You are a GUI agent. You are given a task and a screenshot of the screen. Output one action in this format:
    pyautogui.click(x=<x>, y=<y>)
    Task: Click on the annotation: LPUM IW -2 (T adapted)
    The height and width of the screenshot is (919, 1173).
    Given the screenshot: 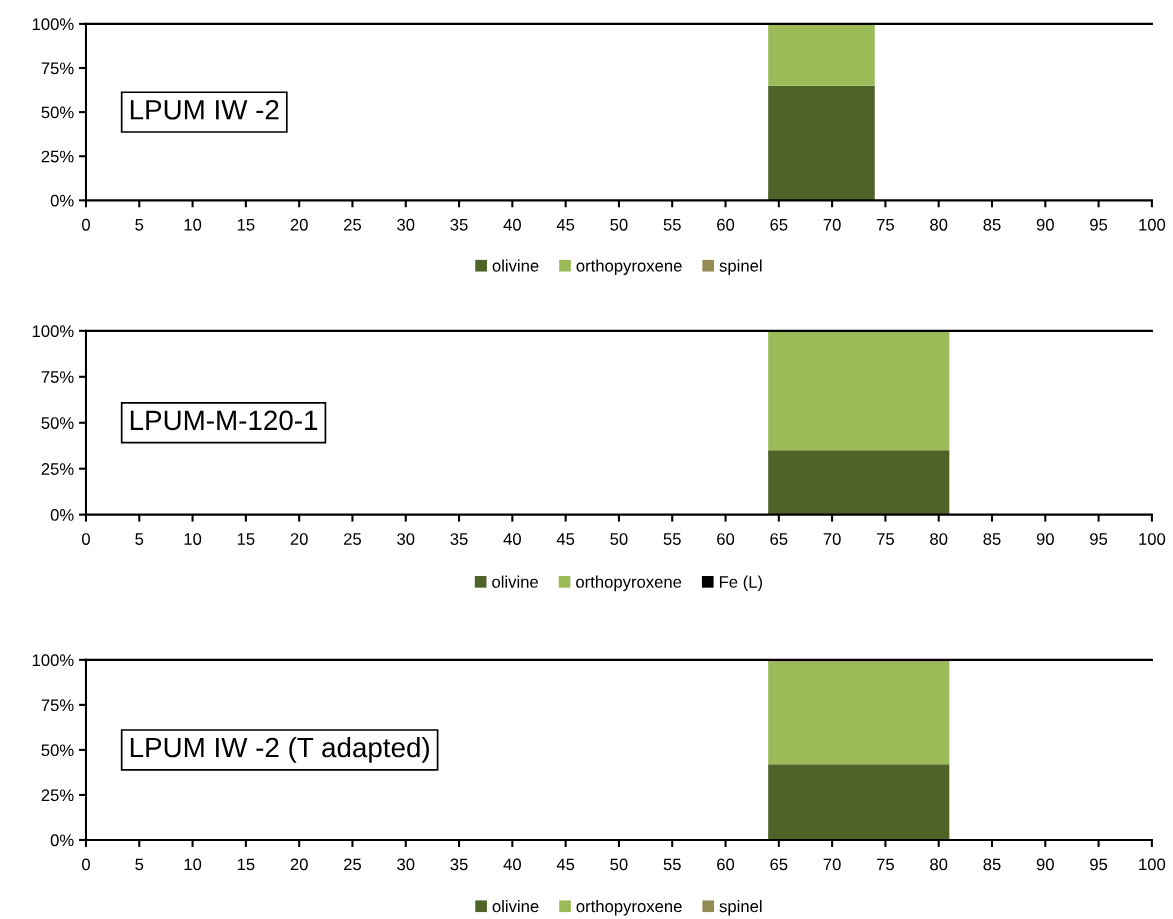 What is the action you would take?
    pyautogui.click(x=279, y=749)
    